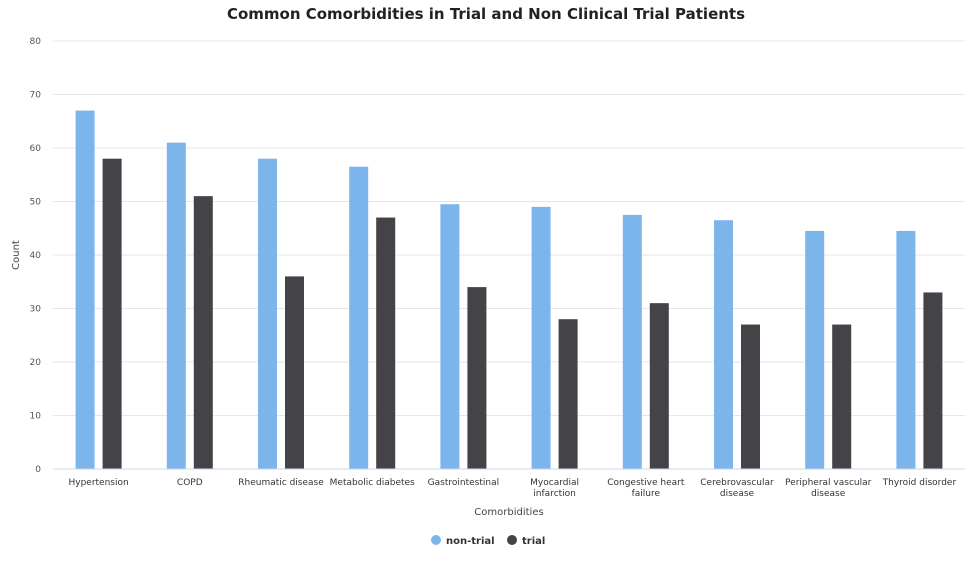 The image size is (972, 563). What do you see at coordinates (38, 470) in the screenshot?
I see `y-tick-label: 0` at bounding box center [38, 470].